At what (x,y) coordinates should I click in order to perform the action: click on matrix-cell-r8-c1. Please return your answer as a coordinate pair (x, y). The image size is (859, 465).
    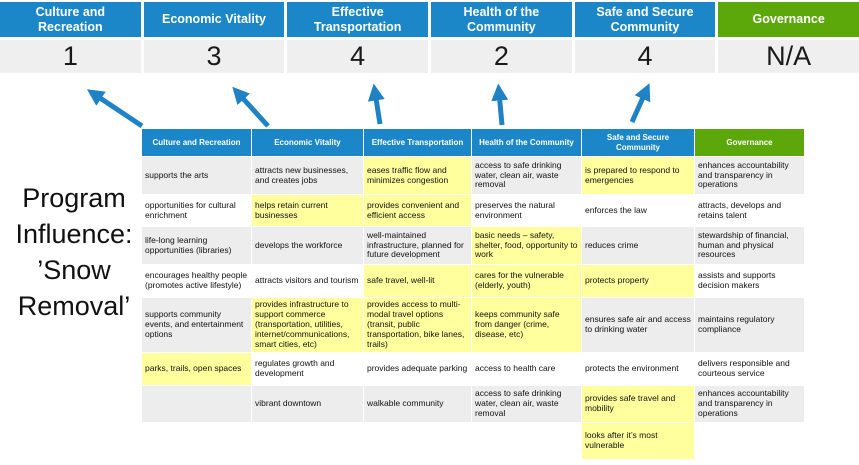
    Looking at the image, I should click on (196, 441).